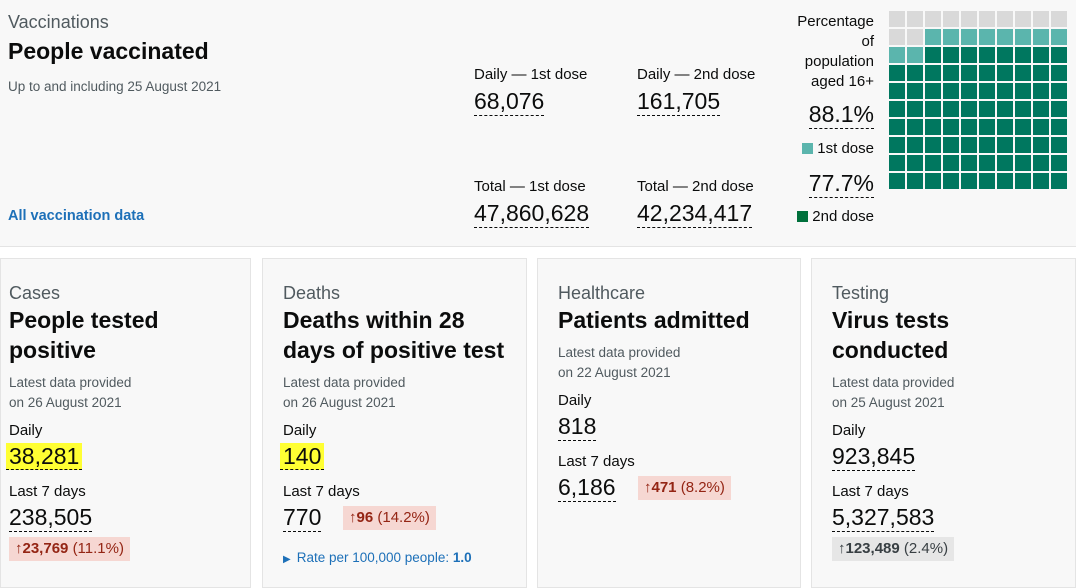 The image size is (1087, 588). What do you see at coordinates (344, 382) in the screenshot?
I see `deaths-note-line: Latest data provided` at bounding box center [344, 382].